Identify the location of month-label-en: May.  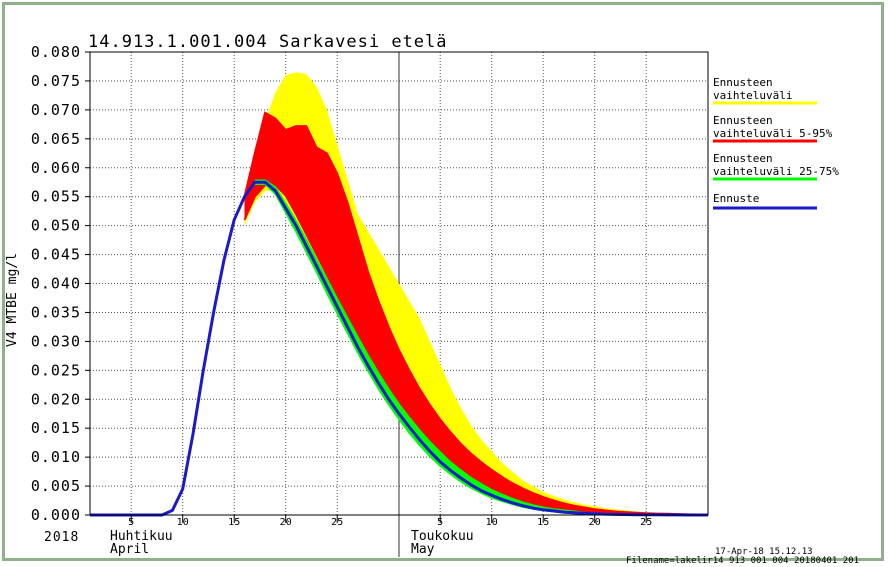
(423, 549).